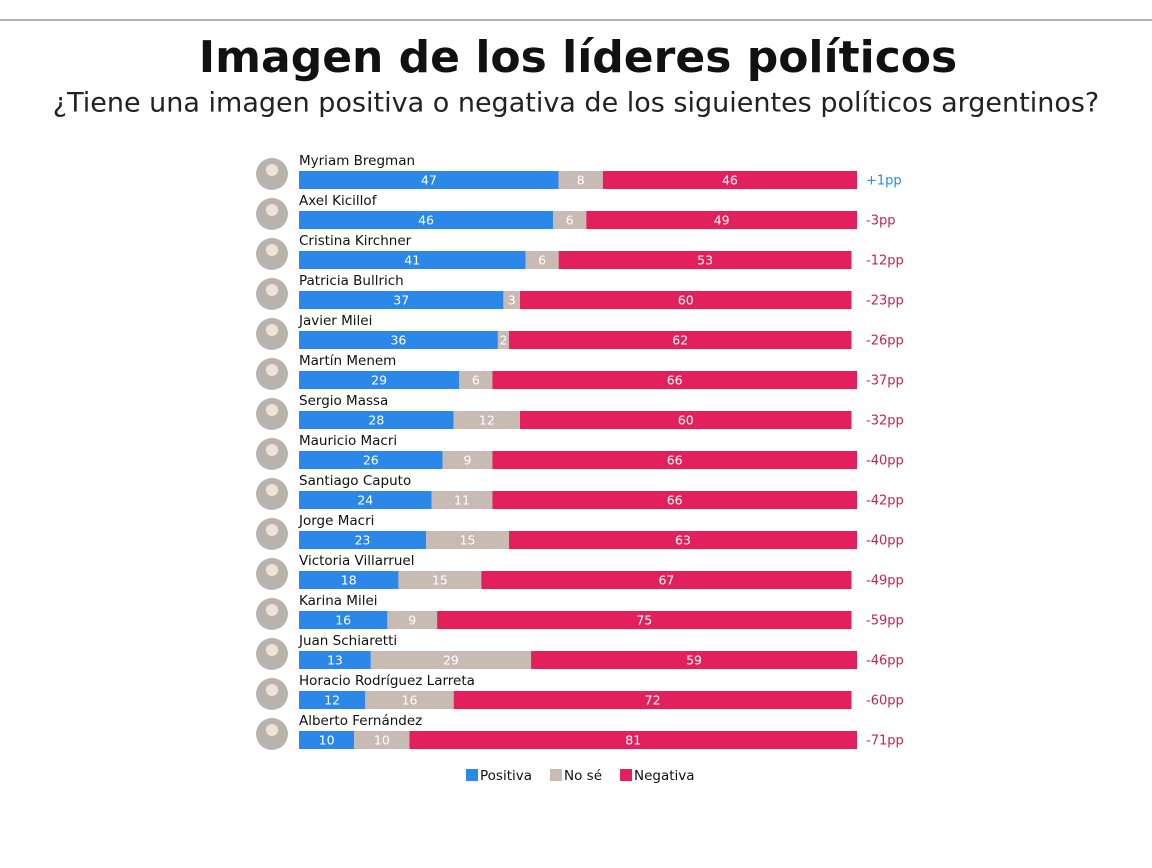 This screenshot has height=868, width=1152. Describe the element at coordinates (338, 201) in the screenshot. I see `row-label: Axel Kicillof` at that location.